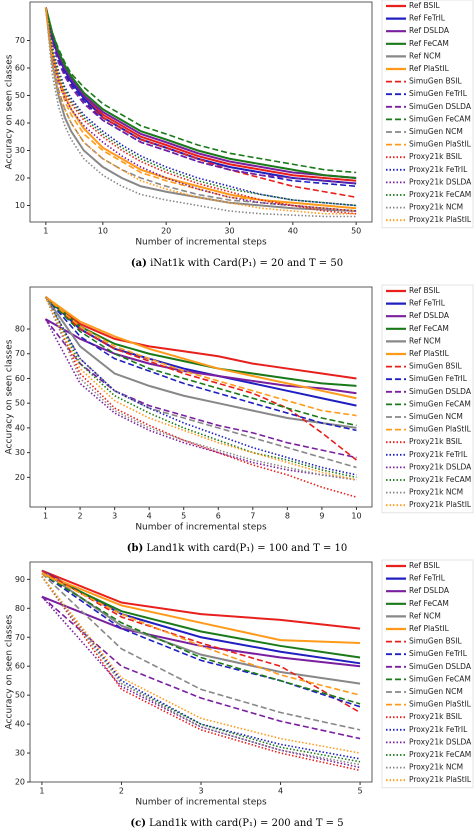 This screenshot has height=831, width=474. What do you see at coordinates (287, 516) in the screenshot?
I see `x-tick-label: 8` at bounding box center [287, 516].